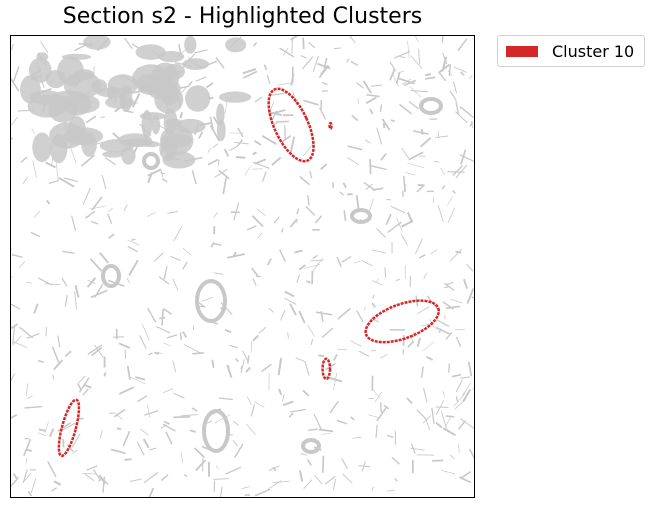 The image size is (653, 507). I want to click on legend-label-cluster-10: Cluster 10, so click(593, 51).